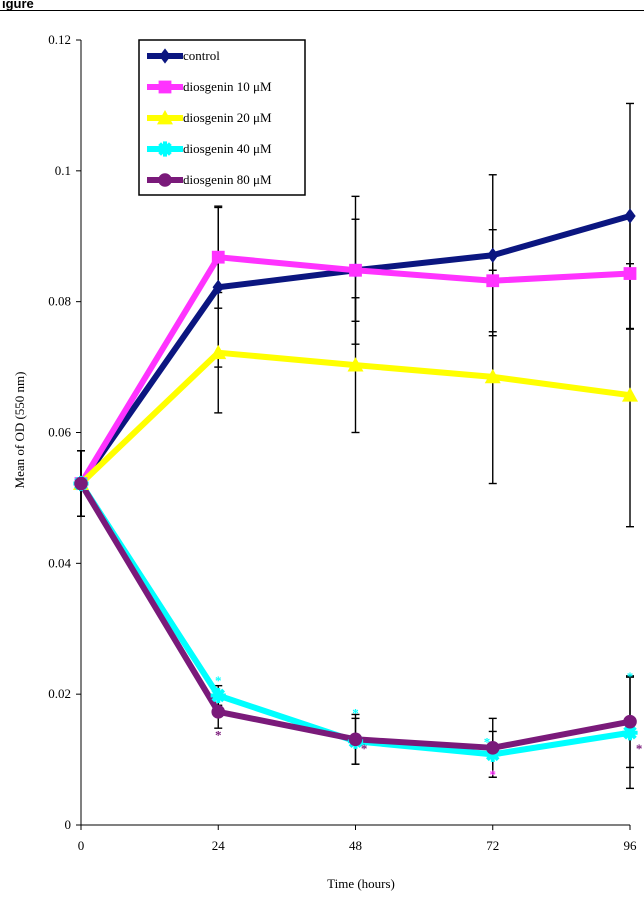  What do you see at coordinates (355, 845) in the screenshot?
I see `x-tick-label: 48` at bounding box center [355, 845].